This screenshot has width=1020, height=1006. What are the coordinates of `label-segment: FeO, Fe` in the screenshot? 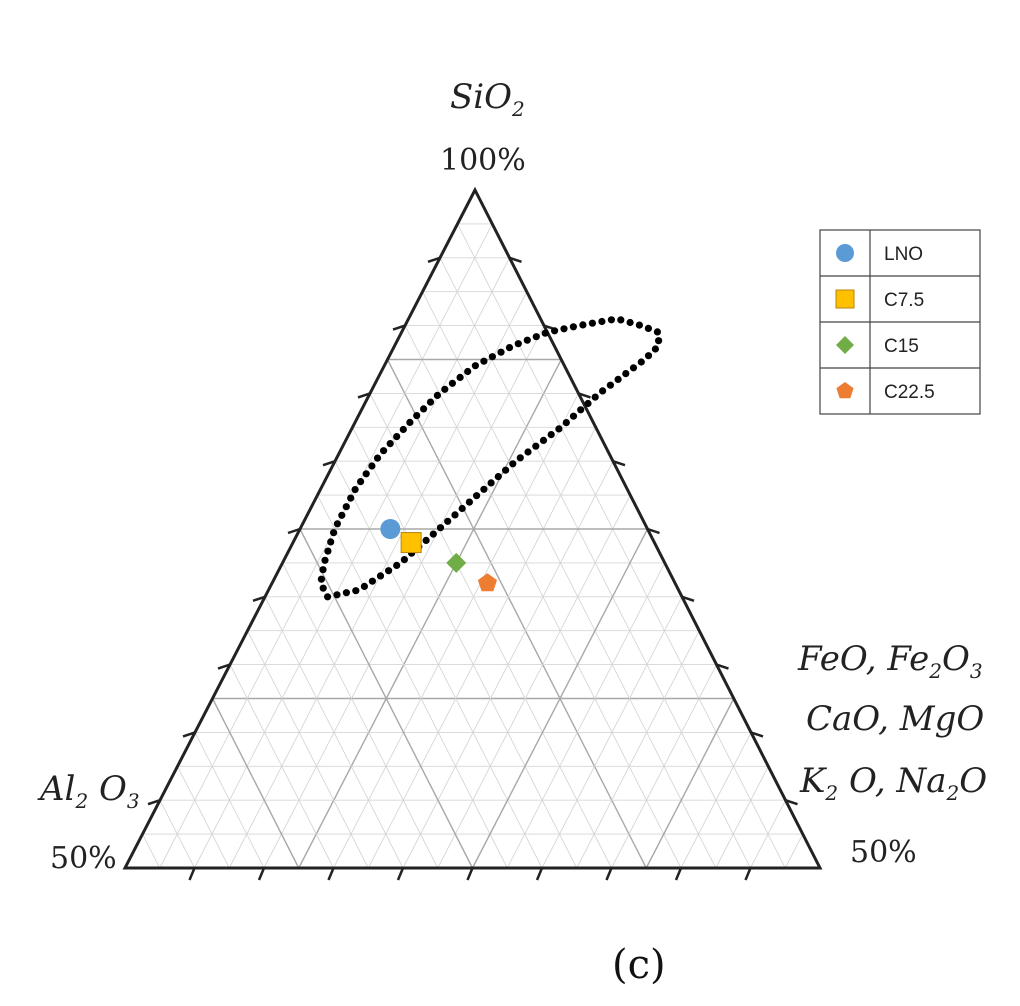 It's located at (863, 659).